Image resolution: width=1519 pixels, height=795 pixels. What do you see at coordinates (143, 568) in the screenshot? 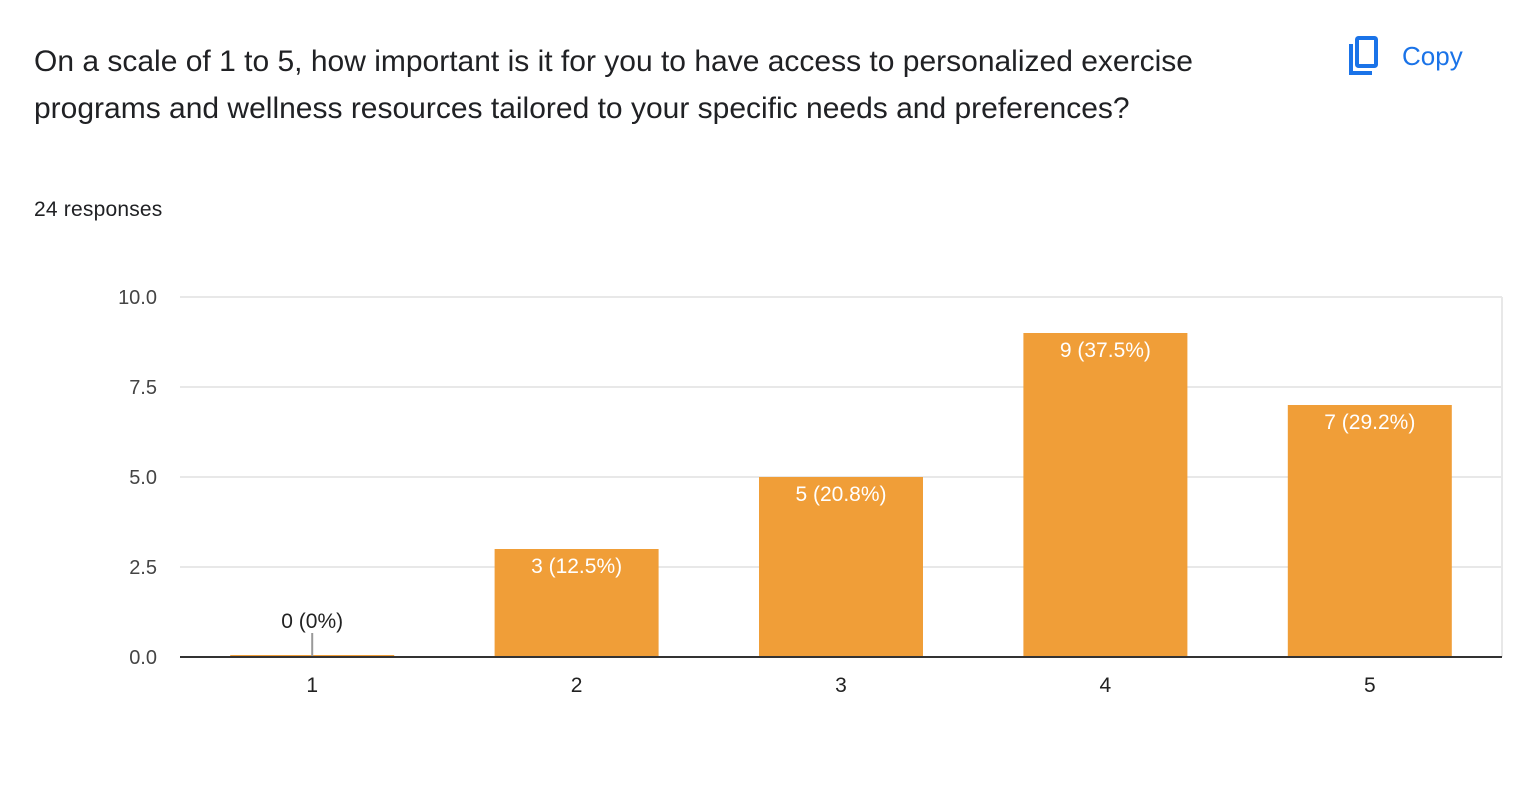
I see `y-tick-label: 2.5` at bounding box center [143, 568].